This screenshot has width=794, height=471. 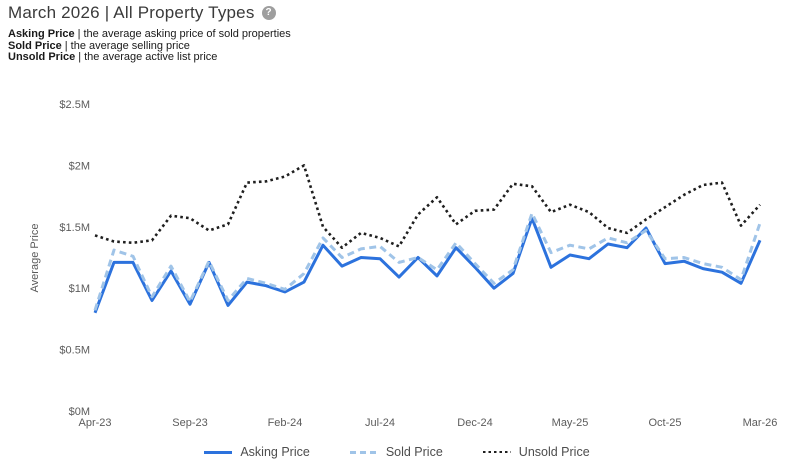 I want to click on legend-item-asking-price: Asking Price, so click(x=257, y=452).